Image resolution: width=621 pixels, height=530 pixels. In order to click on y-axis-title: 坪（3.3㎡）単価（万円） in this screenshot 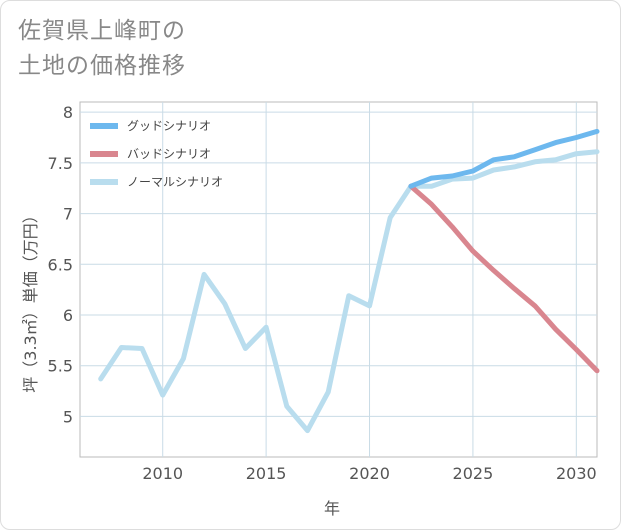, I will do `click(30, 299)`.